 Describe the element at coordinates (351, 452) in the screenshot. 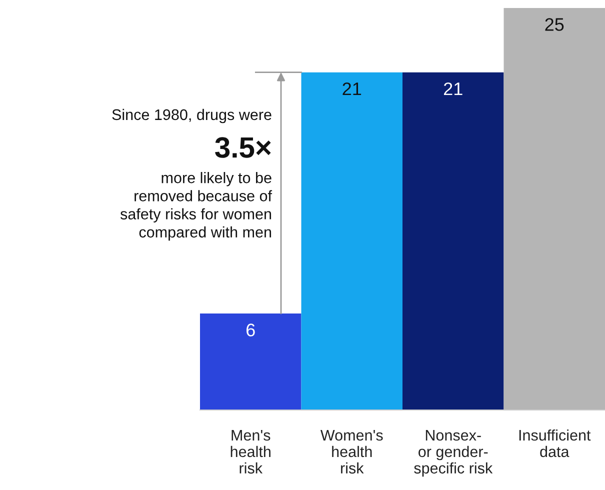

I see `x-tick-label: Women's health risk` at that location.